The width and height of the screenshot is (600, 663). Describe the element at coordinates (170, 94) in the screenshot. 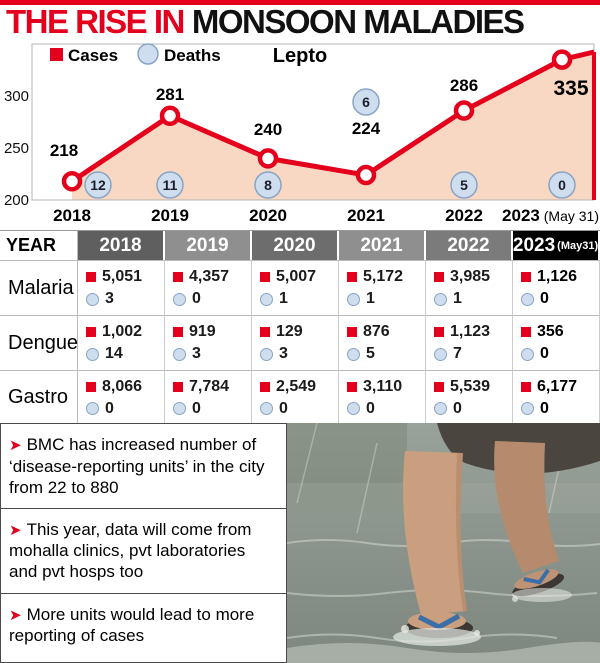

I see `case-label: 281` at that location.